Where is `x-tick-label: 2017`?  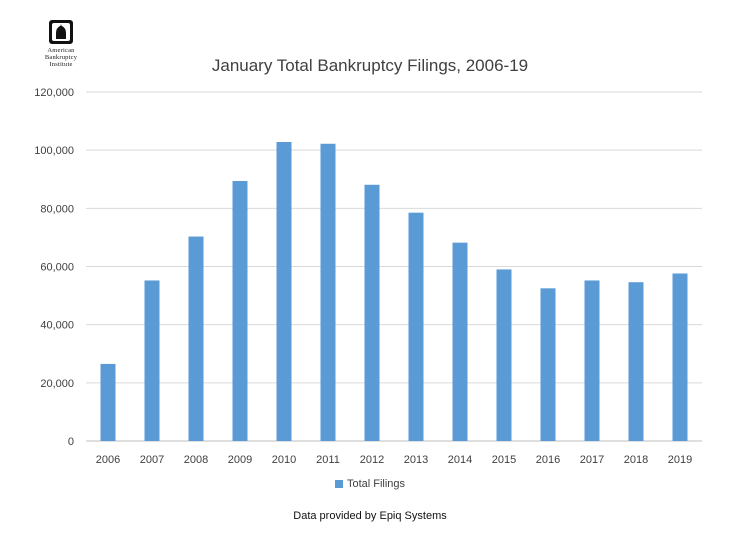 x-tick-label: 2017 is located at coordinates (592, 460).